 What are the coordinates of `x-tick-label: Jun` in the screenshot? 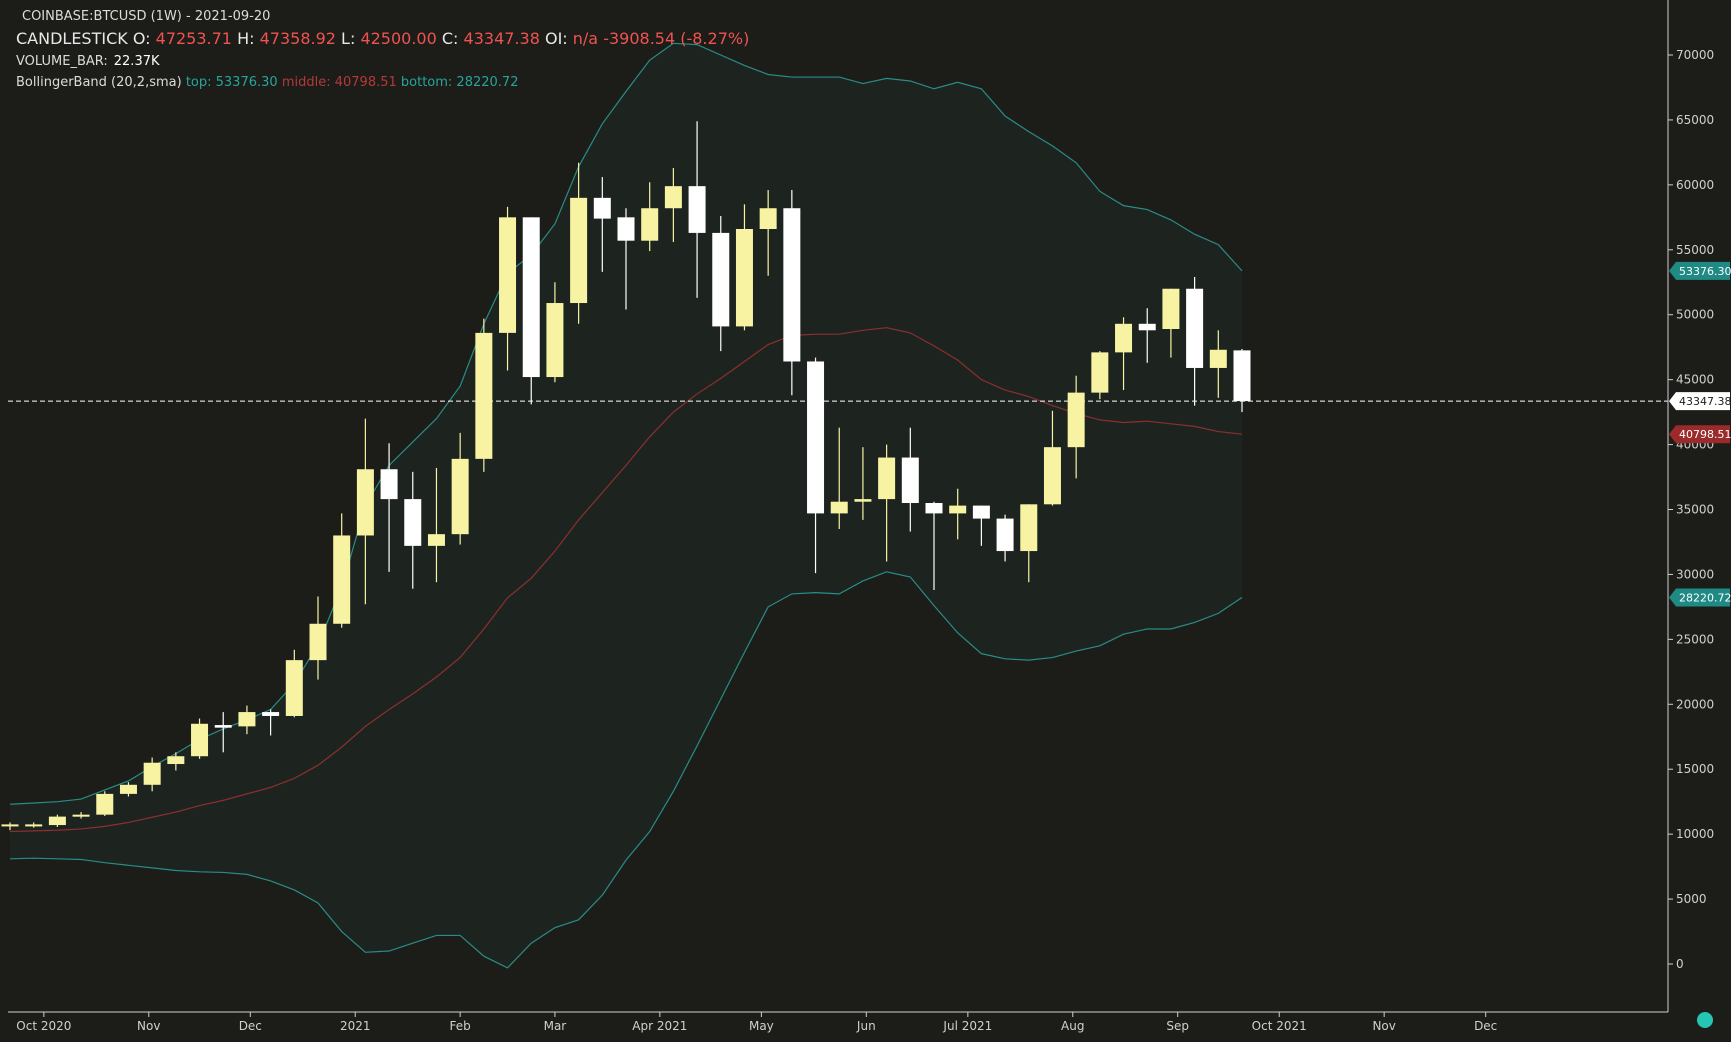 It's located at (866, 1026).